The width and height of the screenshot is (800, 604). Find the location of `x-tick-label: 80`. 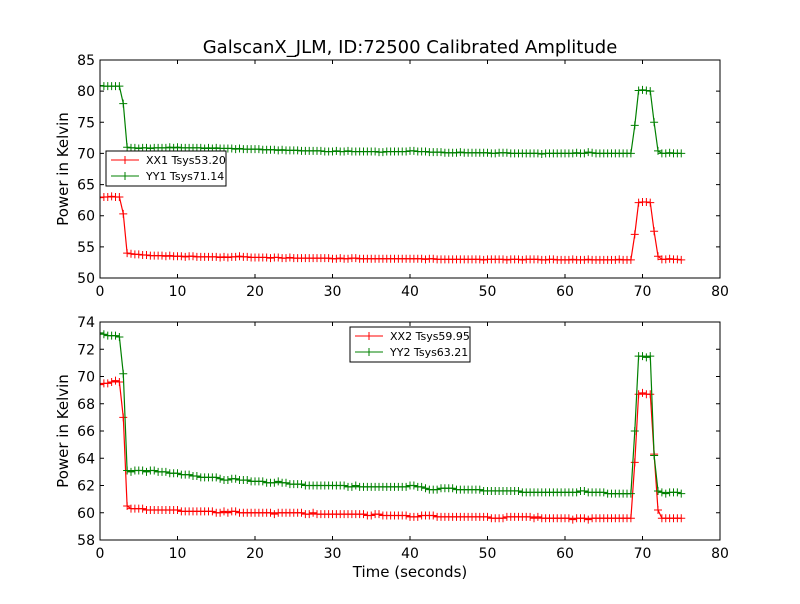

x-tick-label: 80 is located at coordinates (720, 554).